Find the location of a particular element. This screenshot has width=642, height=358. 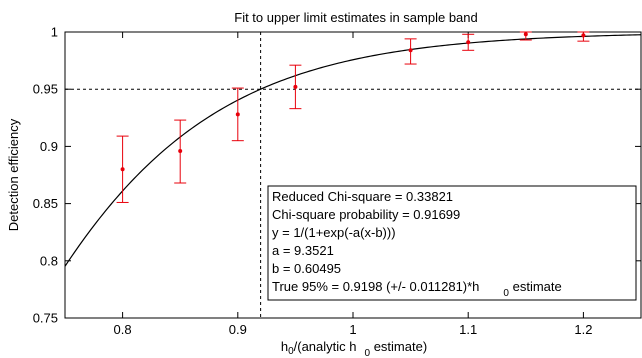

x-tick-label: 1.1 is located at coordinates (468, 329).